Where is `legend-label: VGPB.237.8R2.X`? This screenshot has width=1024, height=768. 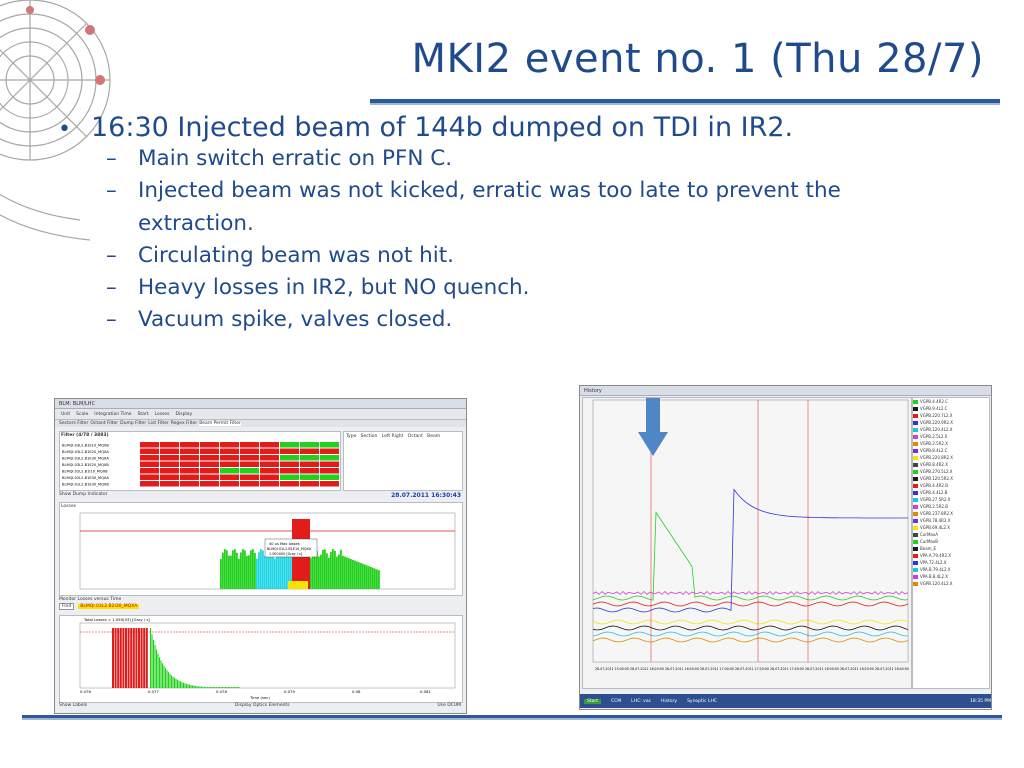 legend-label: VGPB.237.8R2.X is located at coordinates (937, 513).